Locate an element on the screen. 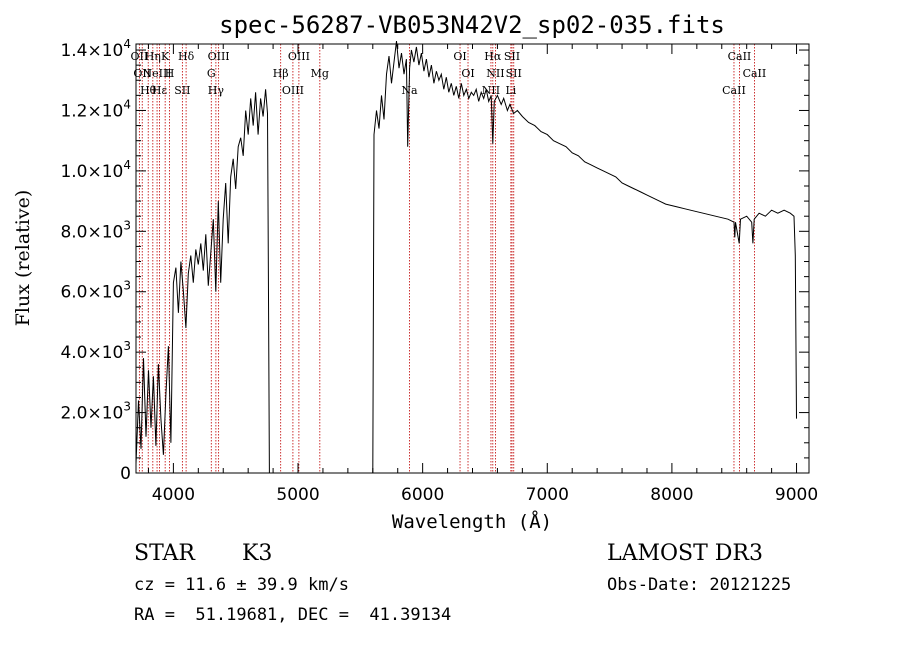  x-tick-label: 7000 is located at coordinates (547, 495).